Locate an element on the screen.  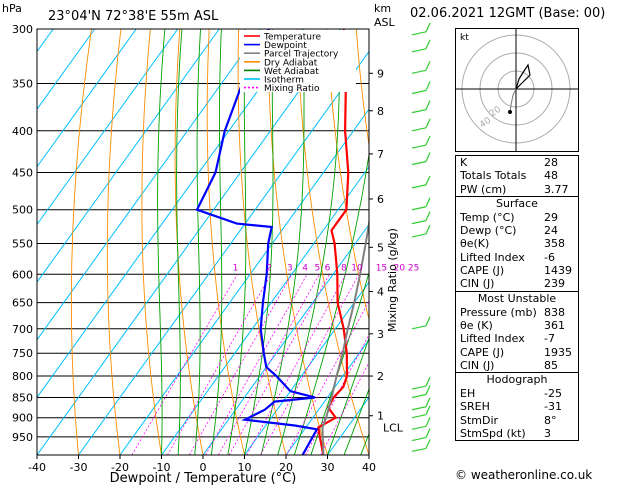
mixing-ratio-label: 15 is located at coordinates (381, 268).